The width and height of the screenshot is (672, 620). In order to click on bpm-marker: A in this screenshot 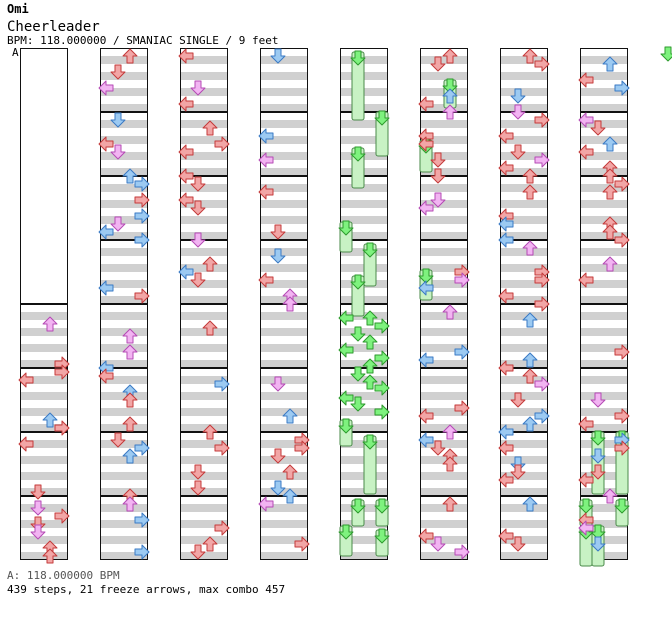, I will do `click(15, 52)`.